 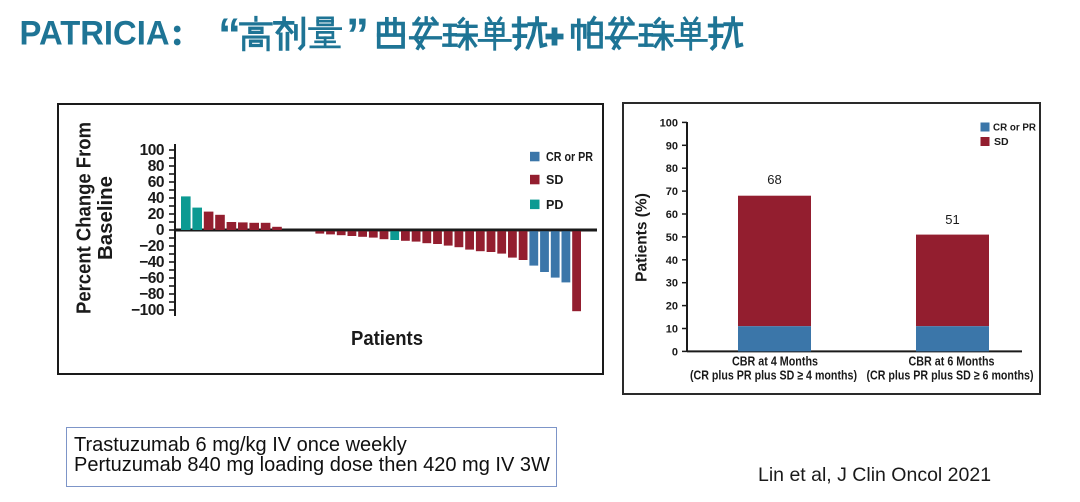 What do you see at coordinates (151, 262) in the screenshot?
I see `svg-text: −40` at bounding box center [151, 262].